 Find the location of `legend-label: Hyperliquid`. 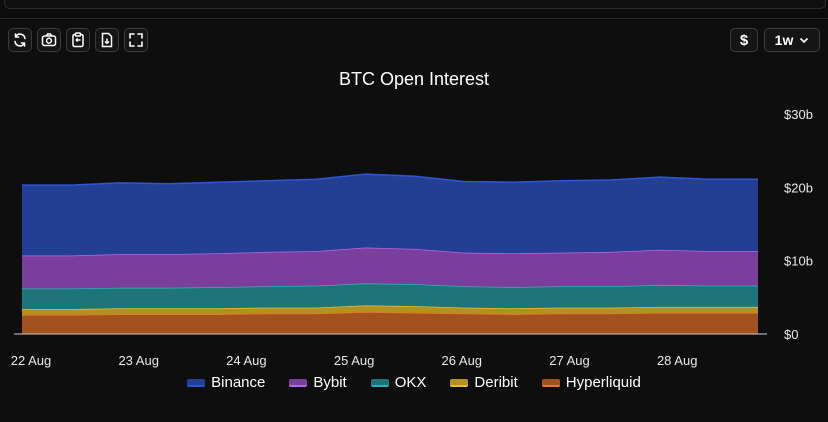

legend-label: Hyperliquid is located at coordinates (603, 382).